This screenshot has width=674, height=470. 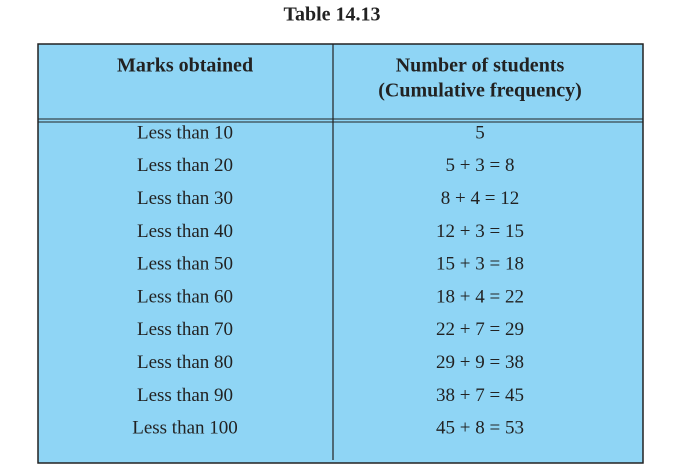 I want to click on header-cell: Number of students, so click(x=480, y=66).